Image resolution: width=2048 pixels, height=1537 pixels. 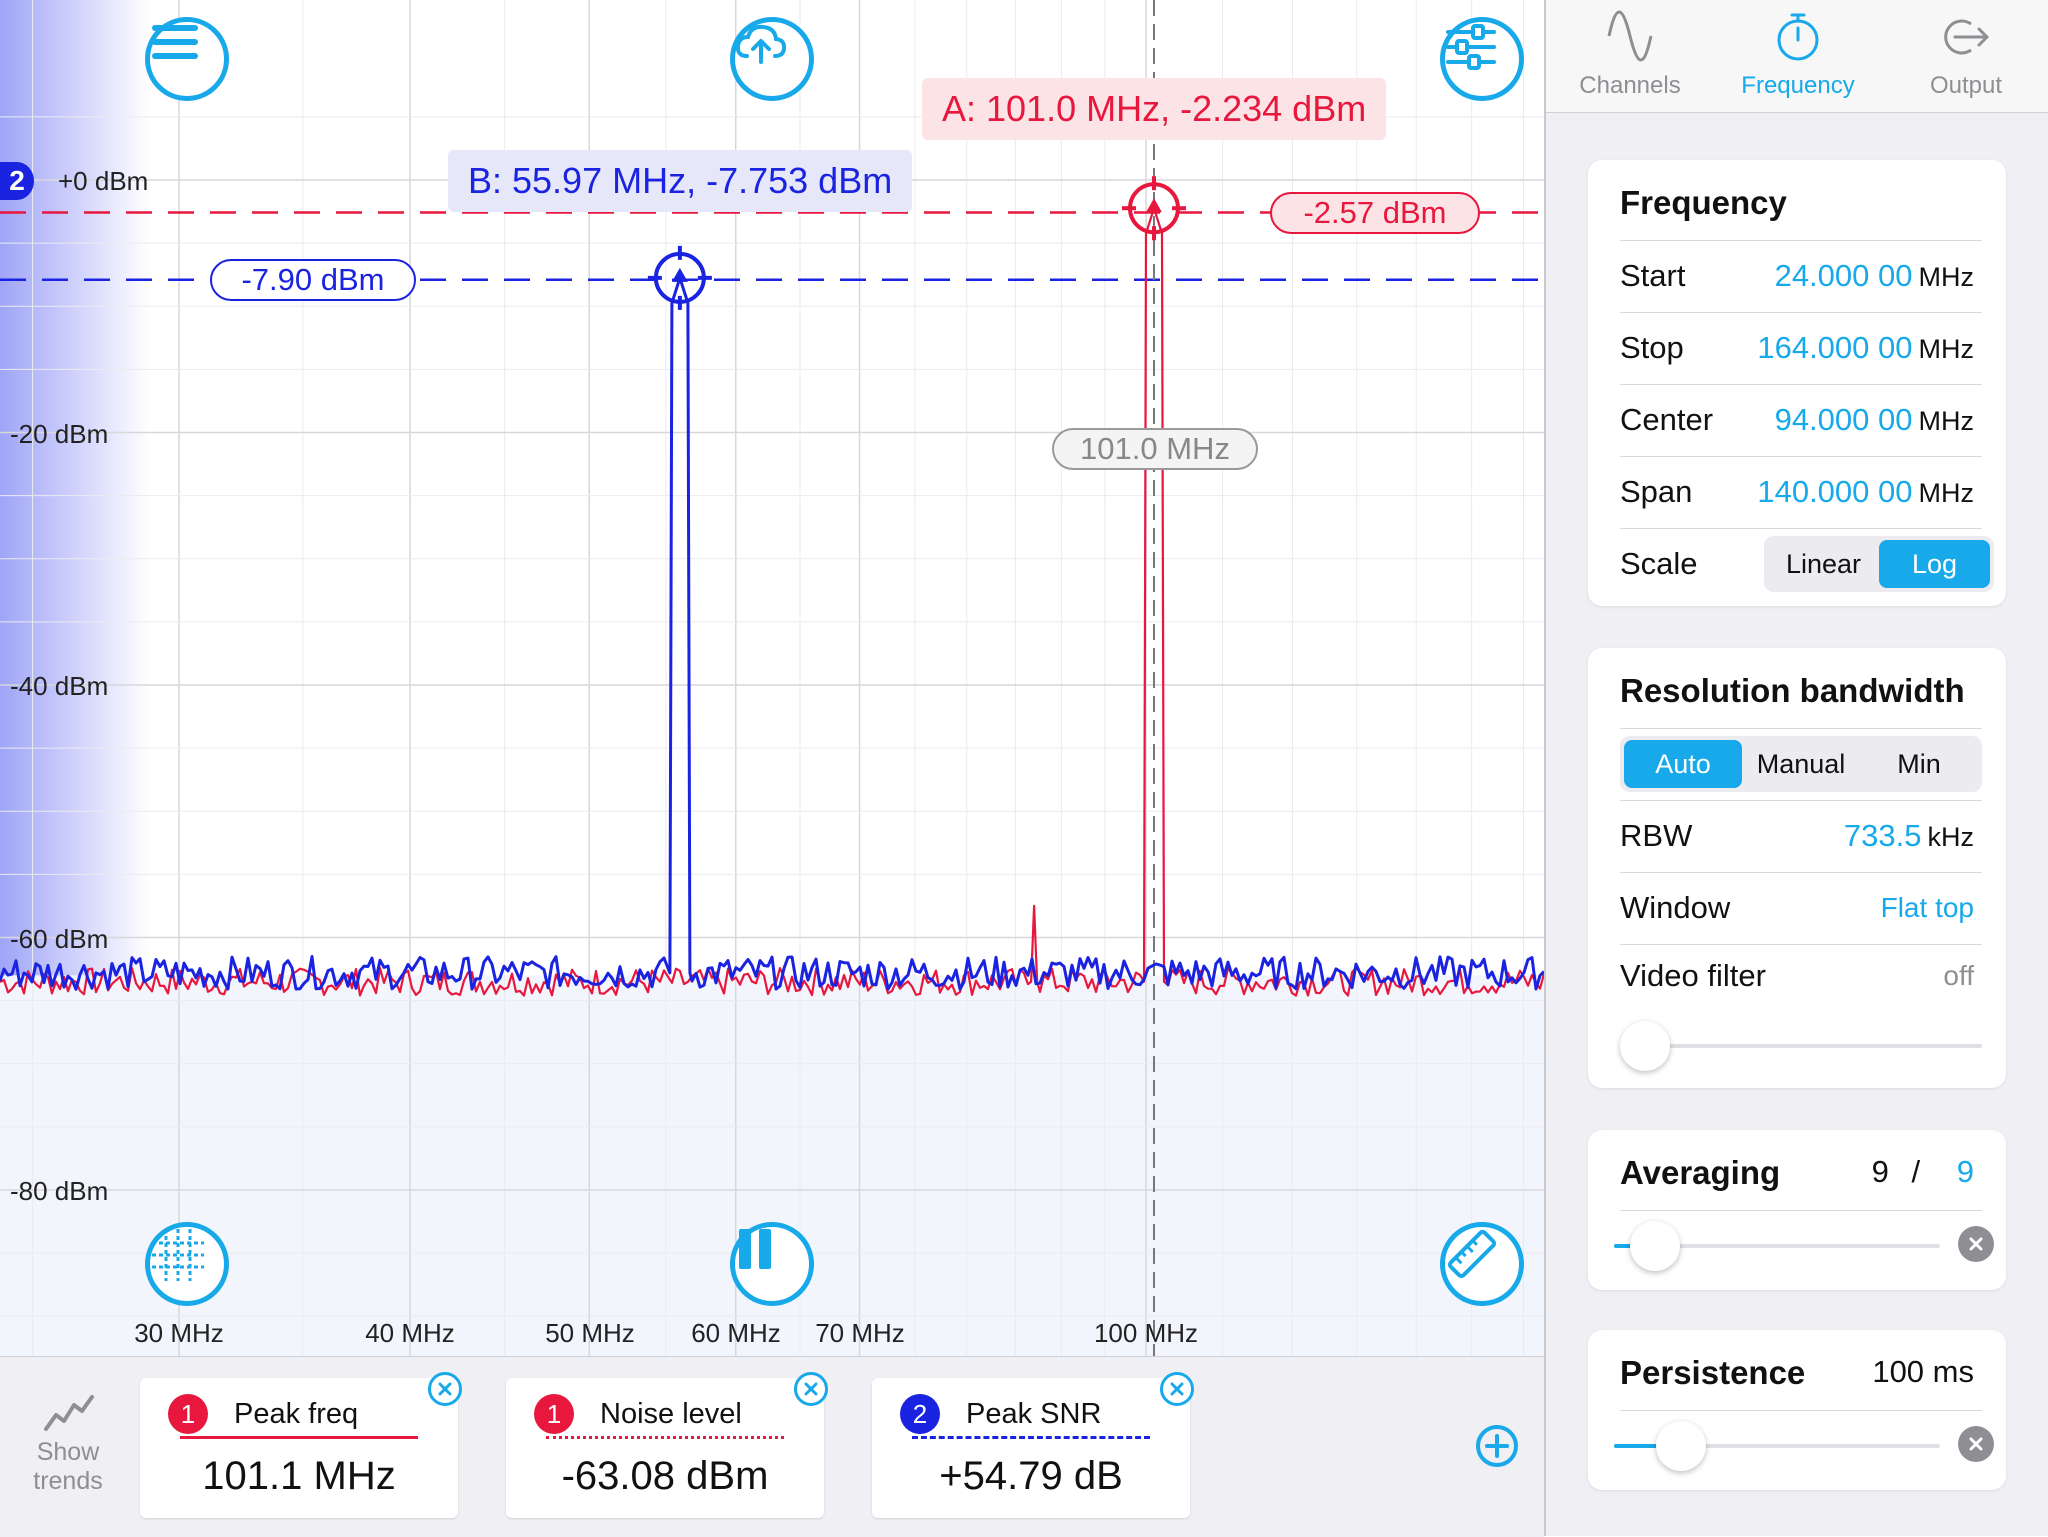 What do you see at coordinates (1792, 690) in the screenshot?
I see `rbw-title: Resolution bandwidth` at bounding box center [1792, 690].